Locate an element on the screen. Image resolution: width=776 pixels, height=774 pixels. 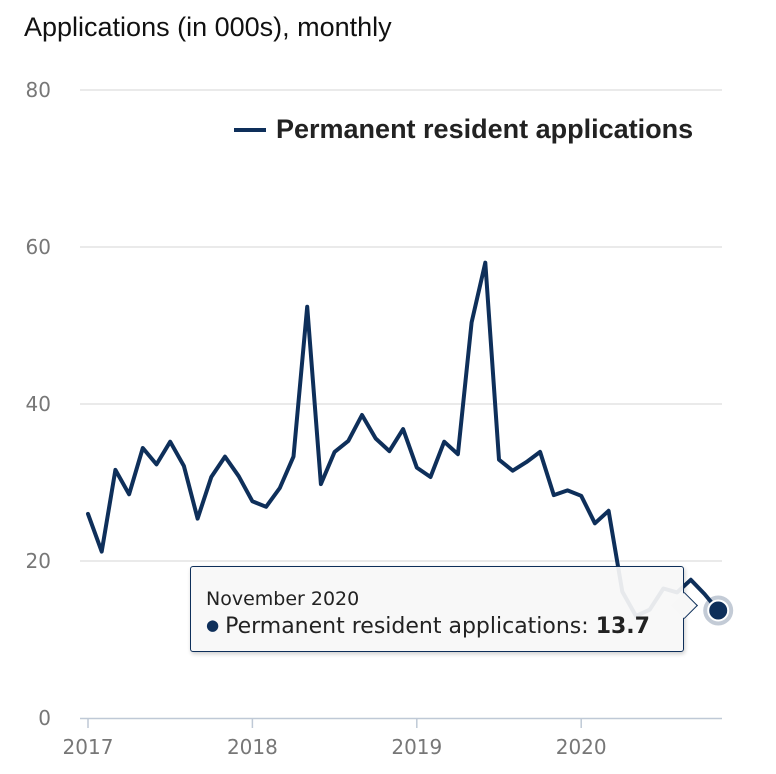
x-tick-label-2018: 2018 is located at coordinates (252, 747).